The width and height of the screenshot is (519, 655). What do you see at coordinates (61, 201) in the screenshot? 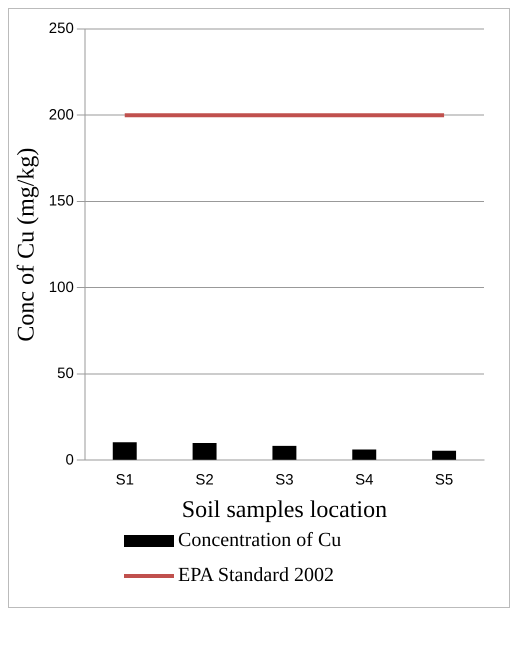
I see `y-tick-label: 150` at bounding box center [61, 201].